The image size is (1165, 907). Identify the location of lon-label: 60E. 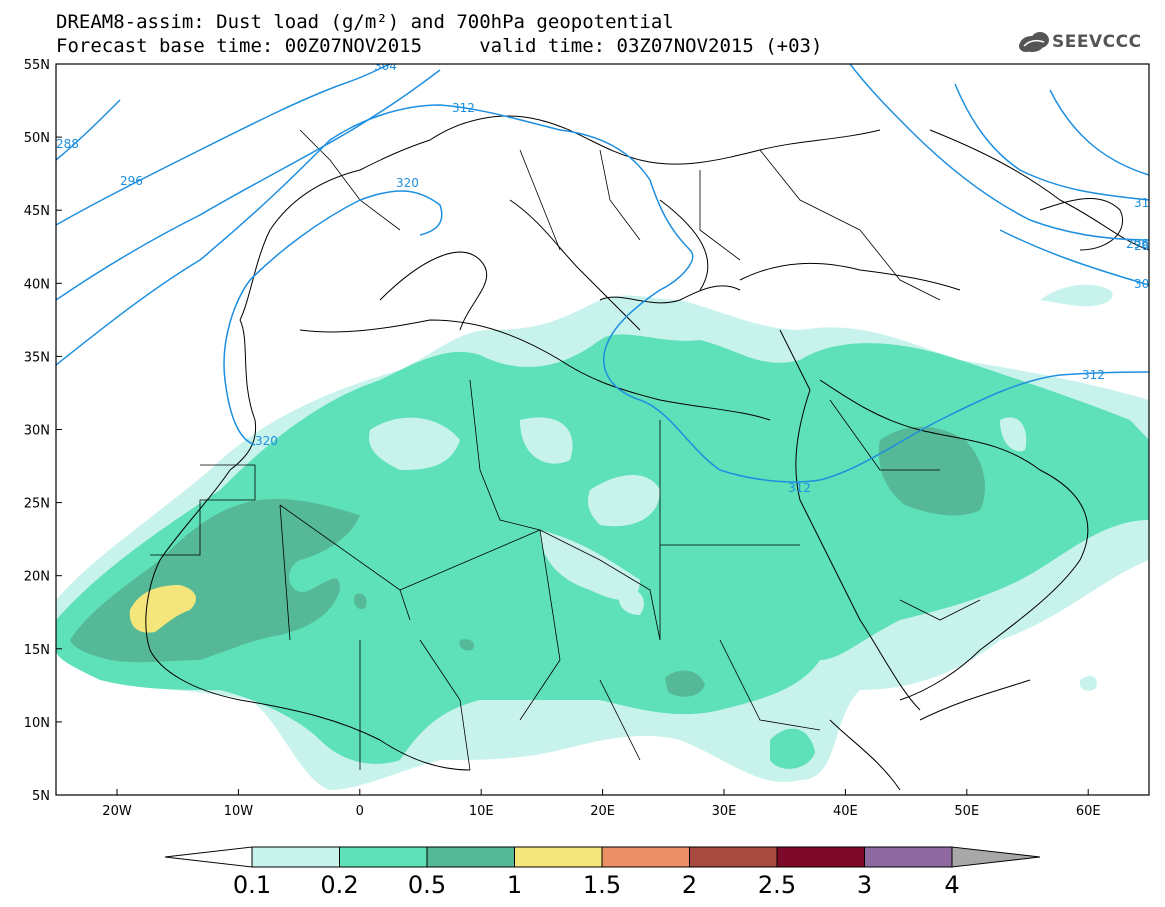
(1088, 811).